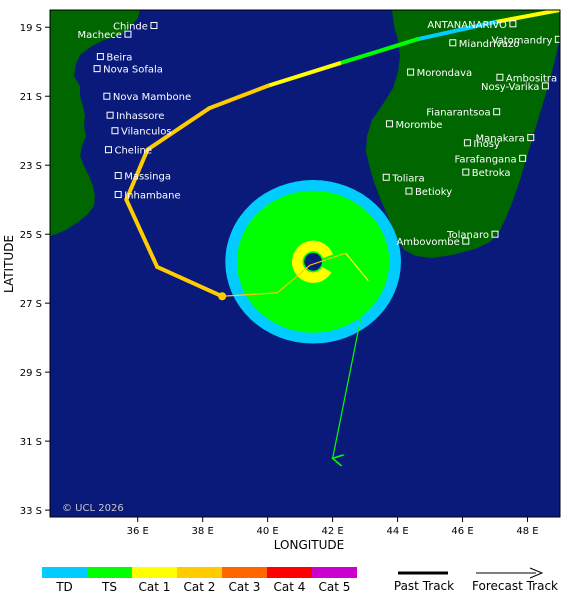 The image size is (580, 601). Describe the element at coordinates (119, 58) in the screenshot. I see `place-label: Beira` at that location.